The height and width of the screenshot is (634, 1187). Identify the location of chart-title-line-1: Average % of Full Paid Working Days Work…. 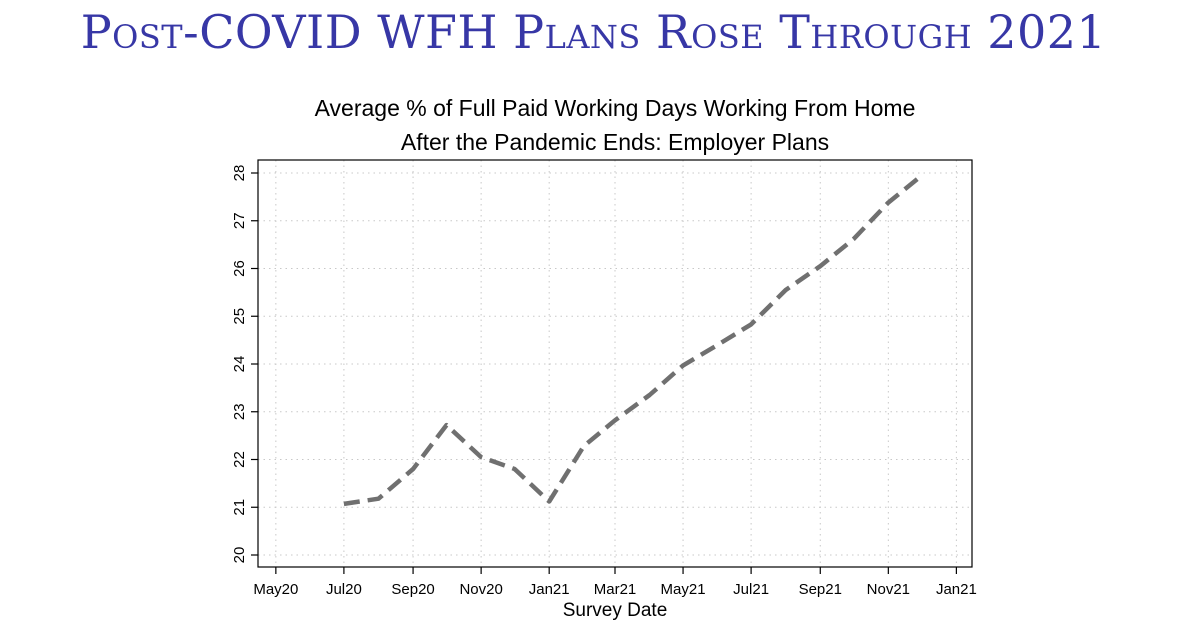
(615, 108).